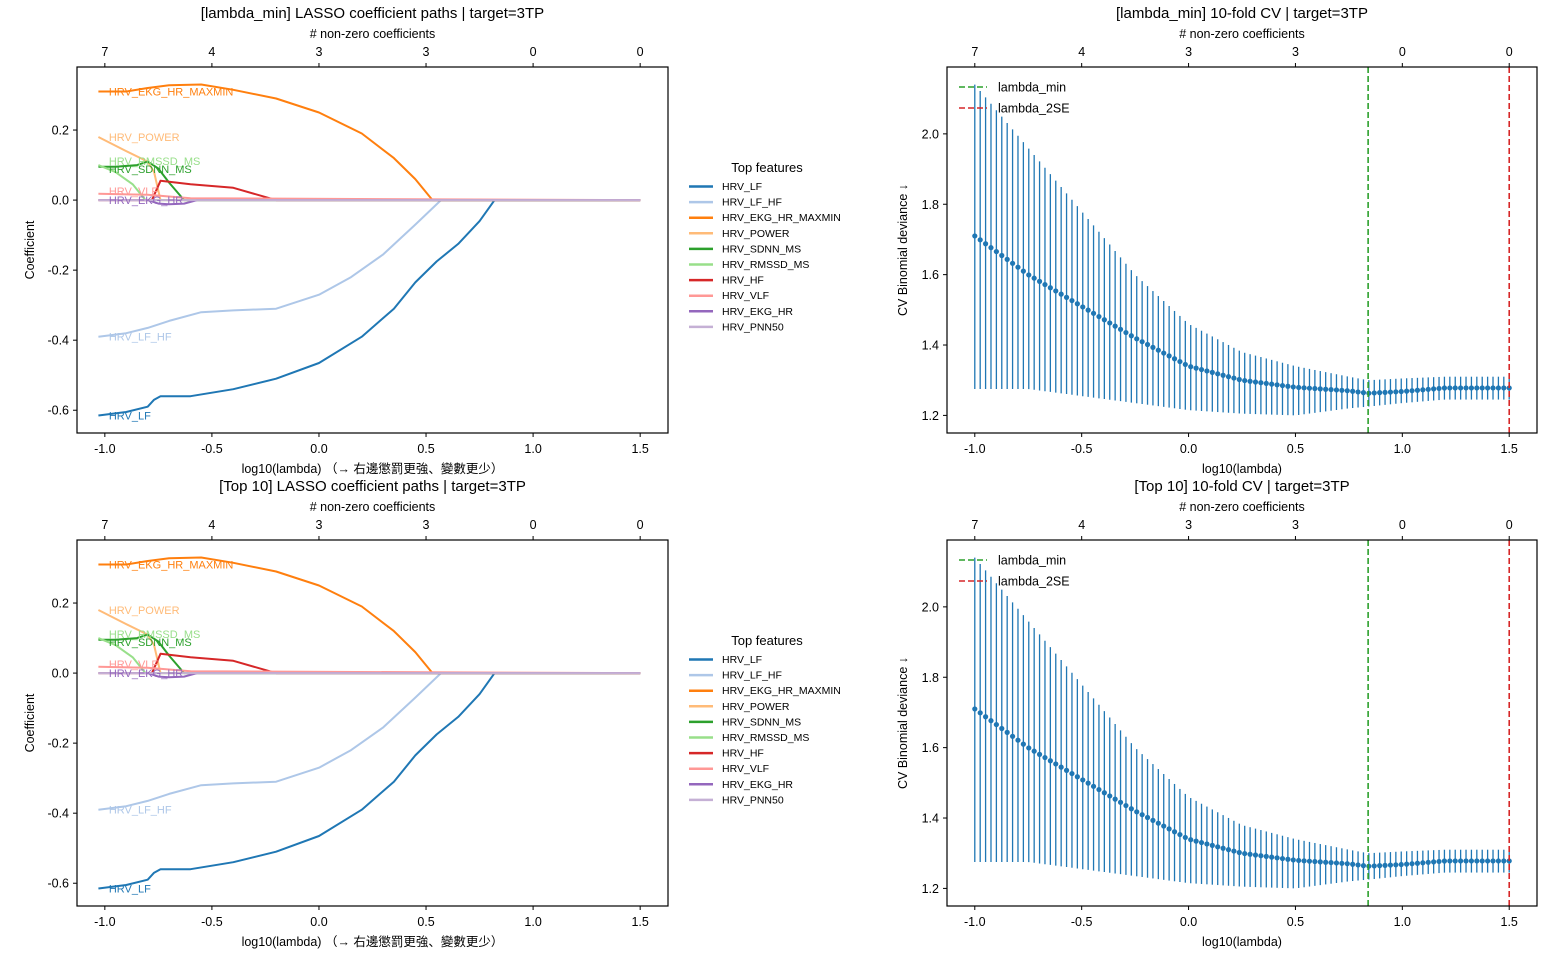 This screenshot has height=960, width=1555. Describe the element at coordinates (930, 748) in the screenshot. I see `y-tick-label: 1.6` at that location.